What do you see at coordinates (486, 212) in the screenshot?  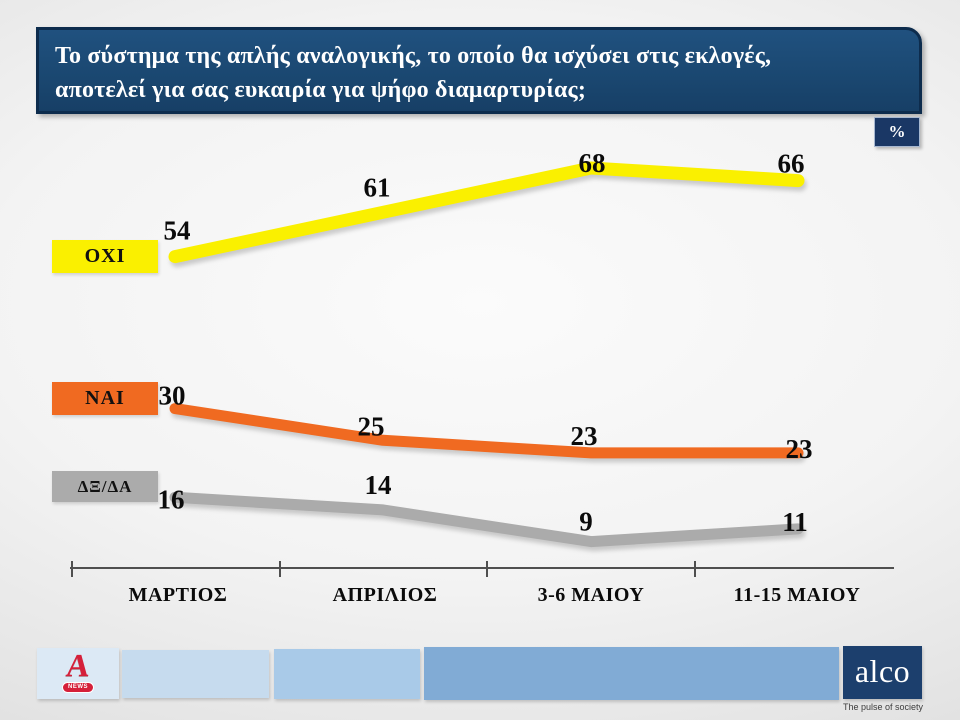 I see `series-line-oxi` at bounding box center [486, 212].